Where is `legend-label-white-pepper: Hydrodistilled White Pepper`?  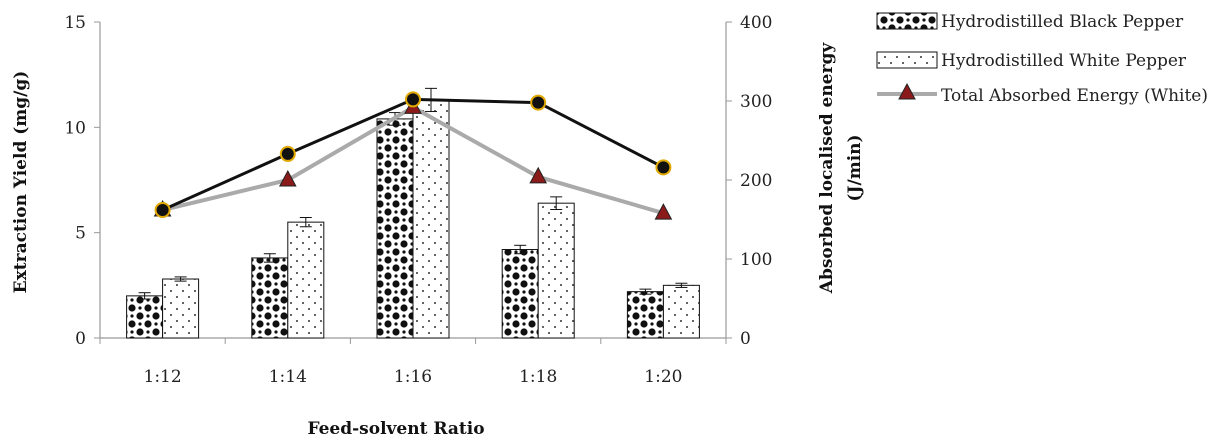
legend-label-white-pepper: Hydrodistilled White Pepper is located at coordinates (1064, 61).